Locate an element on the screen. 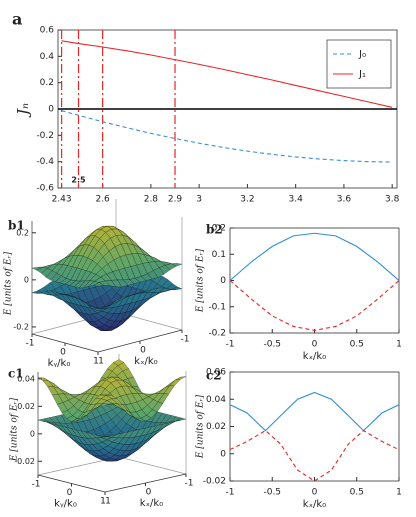  y-tick-label: -0.4 is located at coordinates (45, 162).